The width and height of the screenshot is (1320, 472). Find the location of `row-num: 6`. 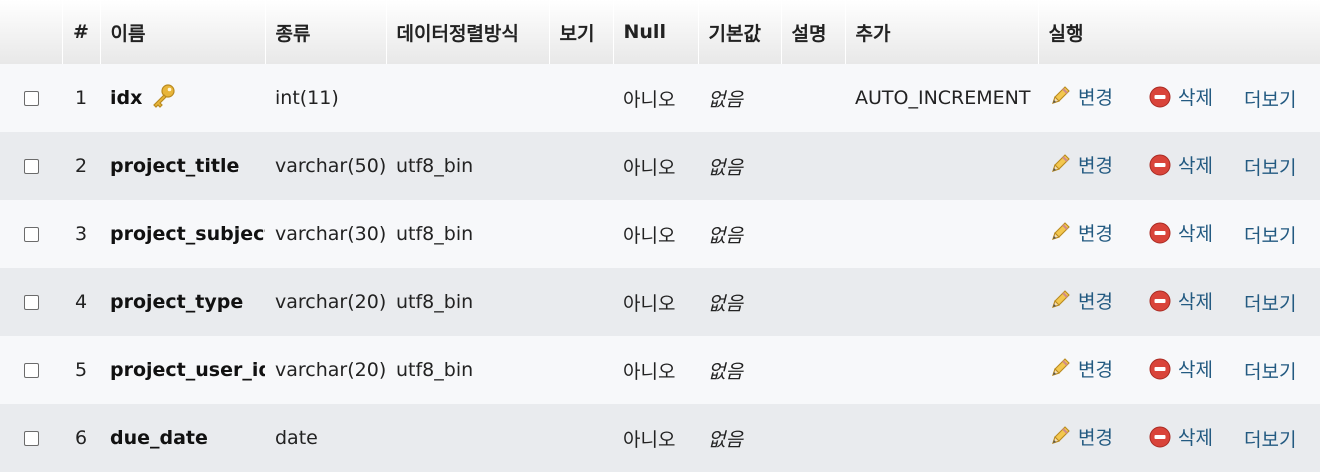

row-num: 6 is located at coordinates (81, 438).